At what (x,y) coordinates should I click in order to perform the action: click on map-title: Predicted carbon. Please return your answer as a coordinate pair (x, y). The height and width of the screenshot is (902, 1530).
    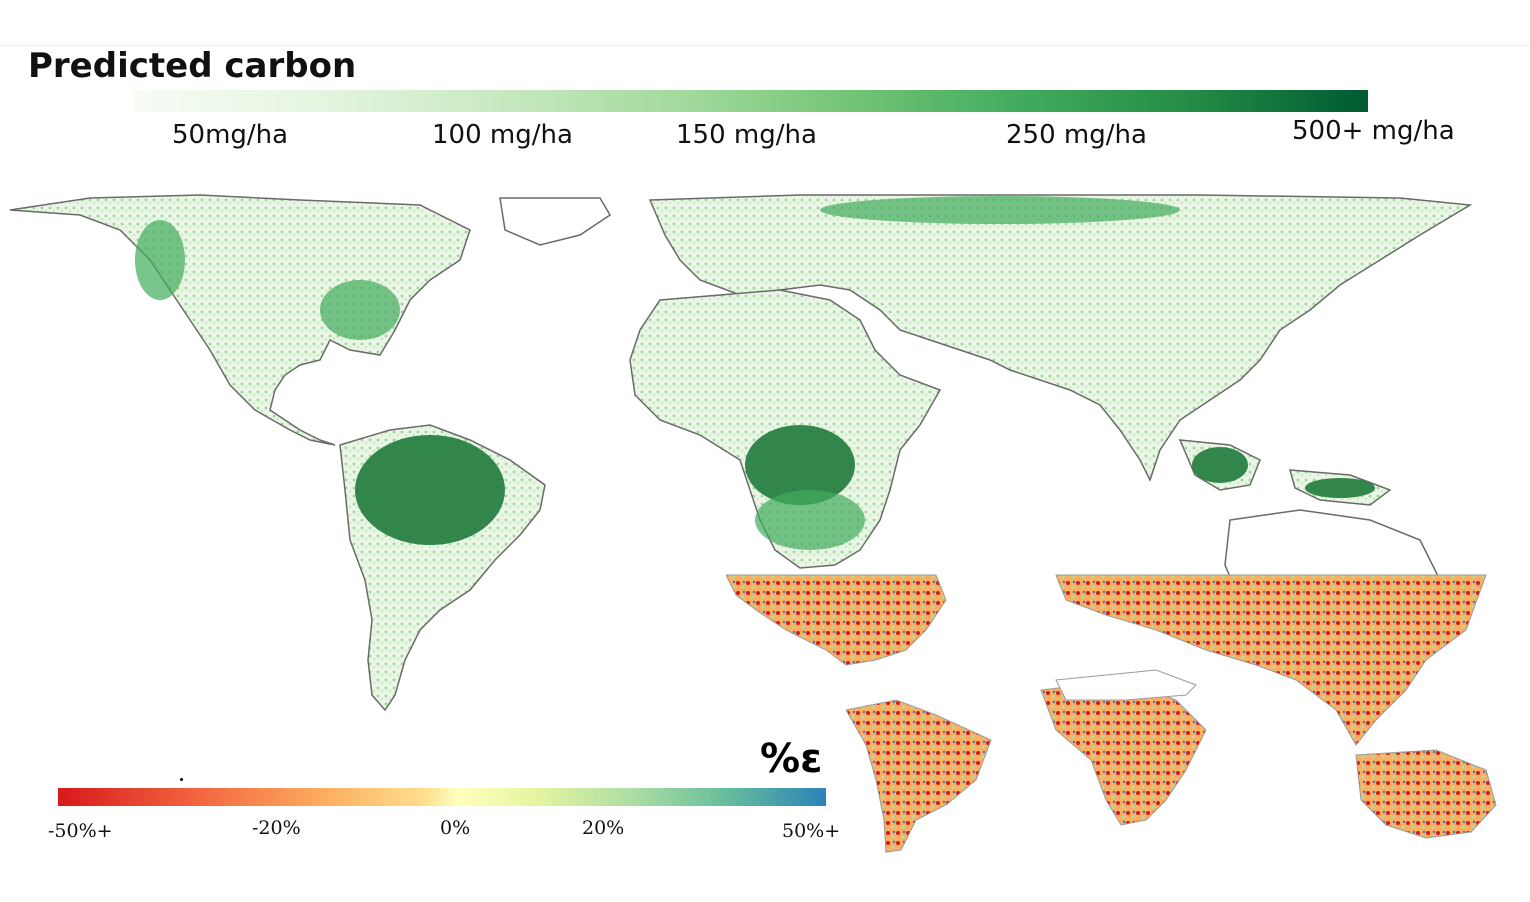
    Looking at the image, I should click on (192, 66).